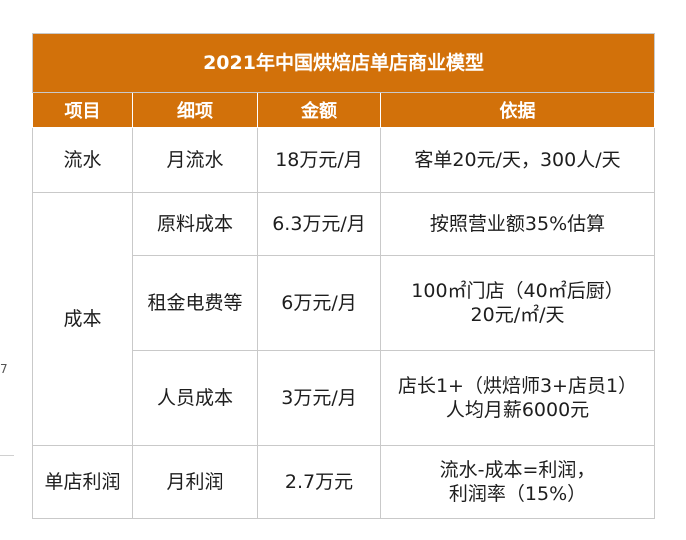  What do you see at coordinates (7, 455) in the screenshot?
I see `edge-divider` at bounding box center [7, 455].